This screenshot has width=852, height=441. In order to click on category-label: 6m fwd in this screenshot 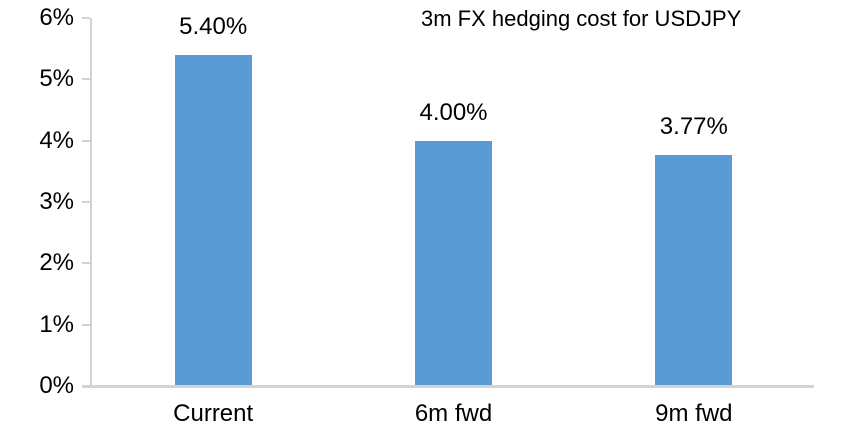, I will do `click(453, 413)`.